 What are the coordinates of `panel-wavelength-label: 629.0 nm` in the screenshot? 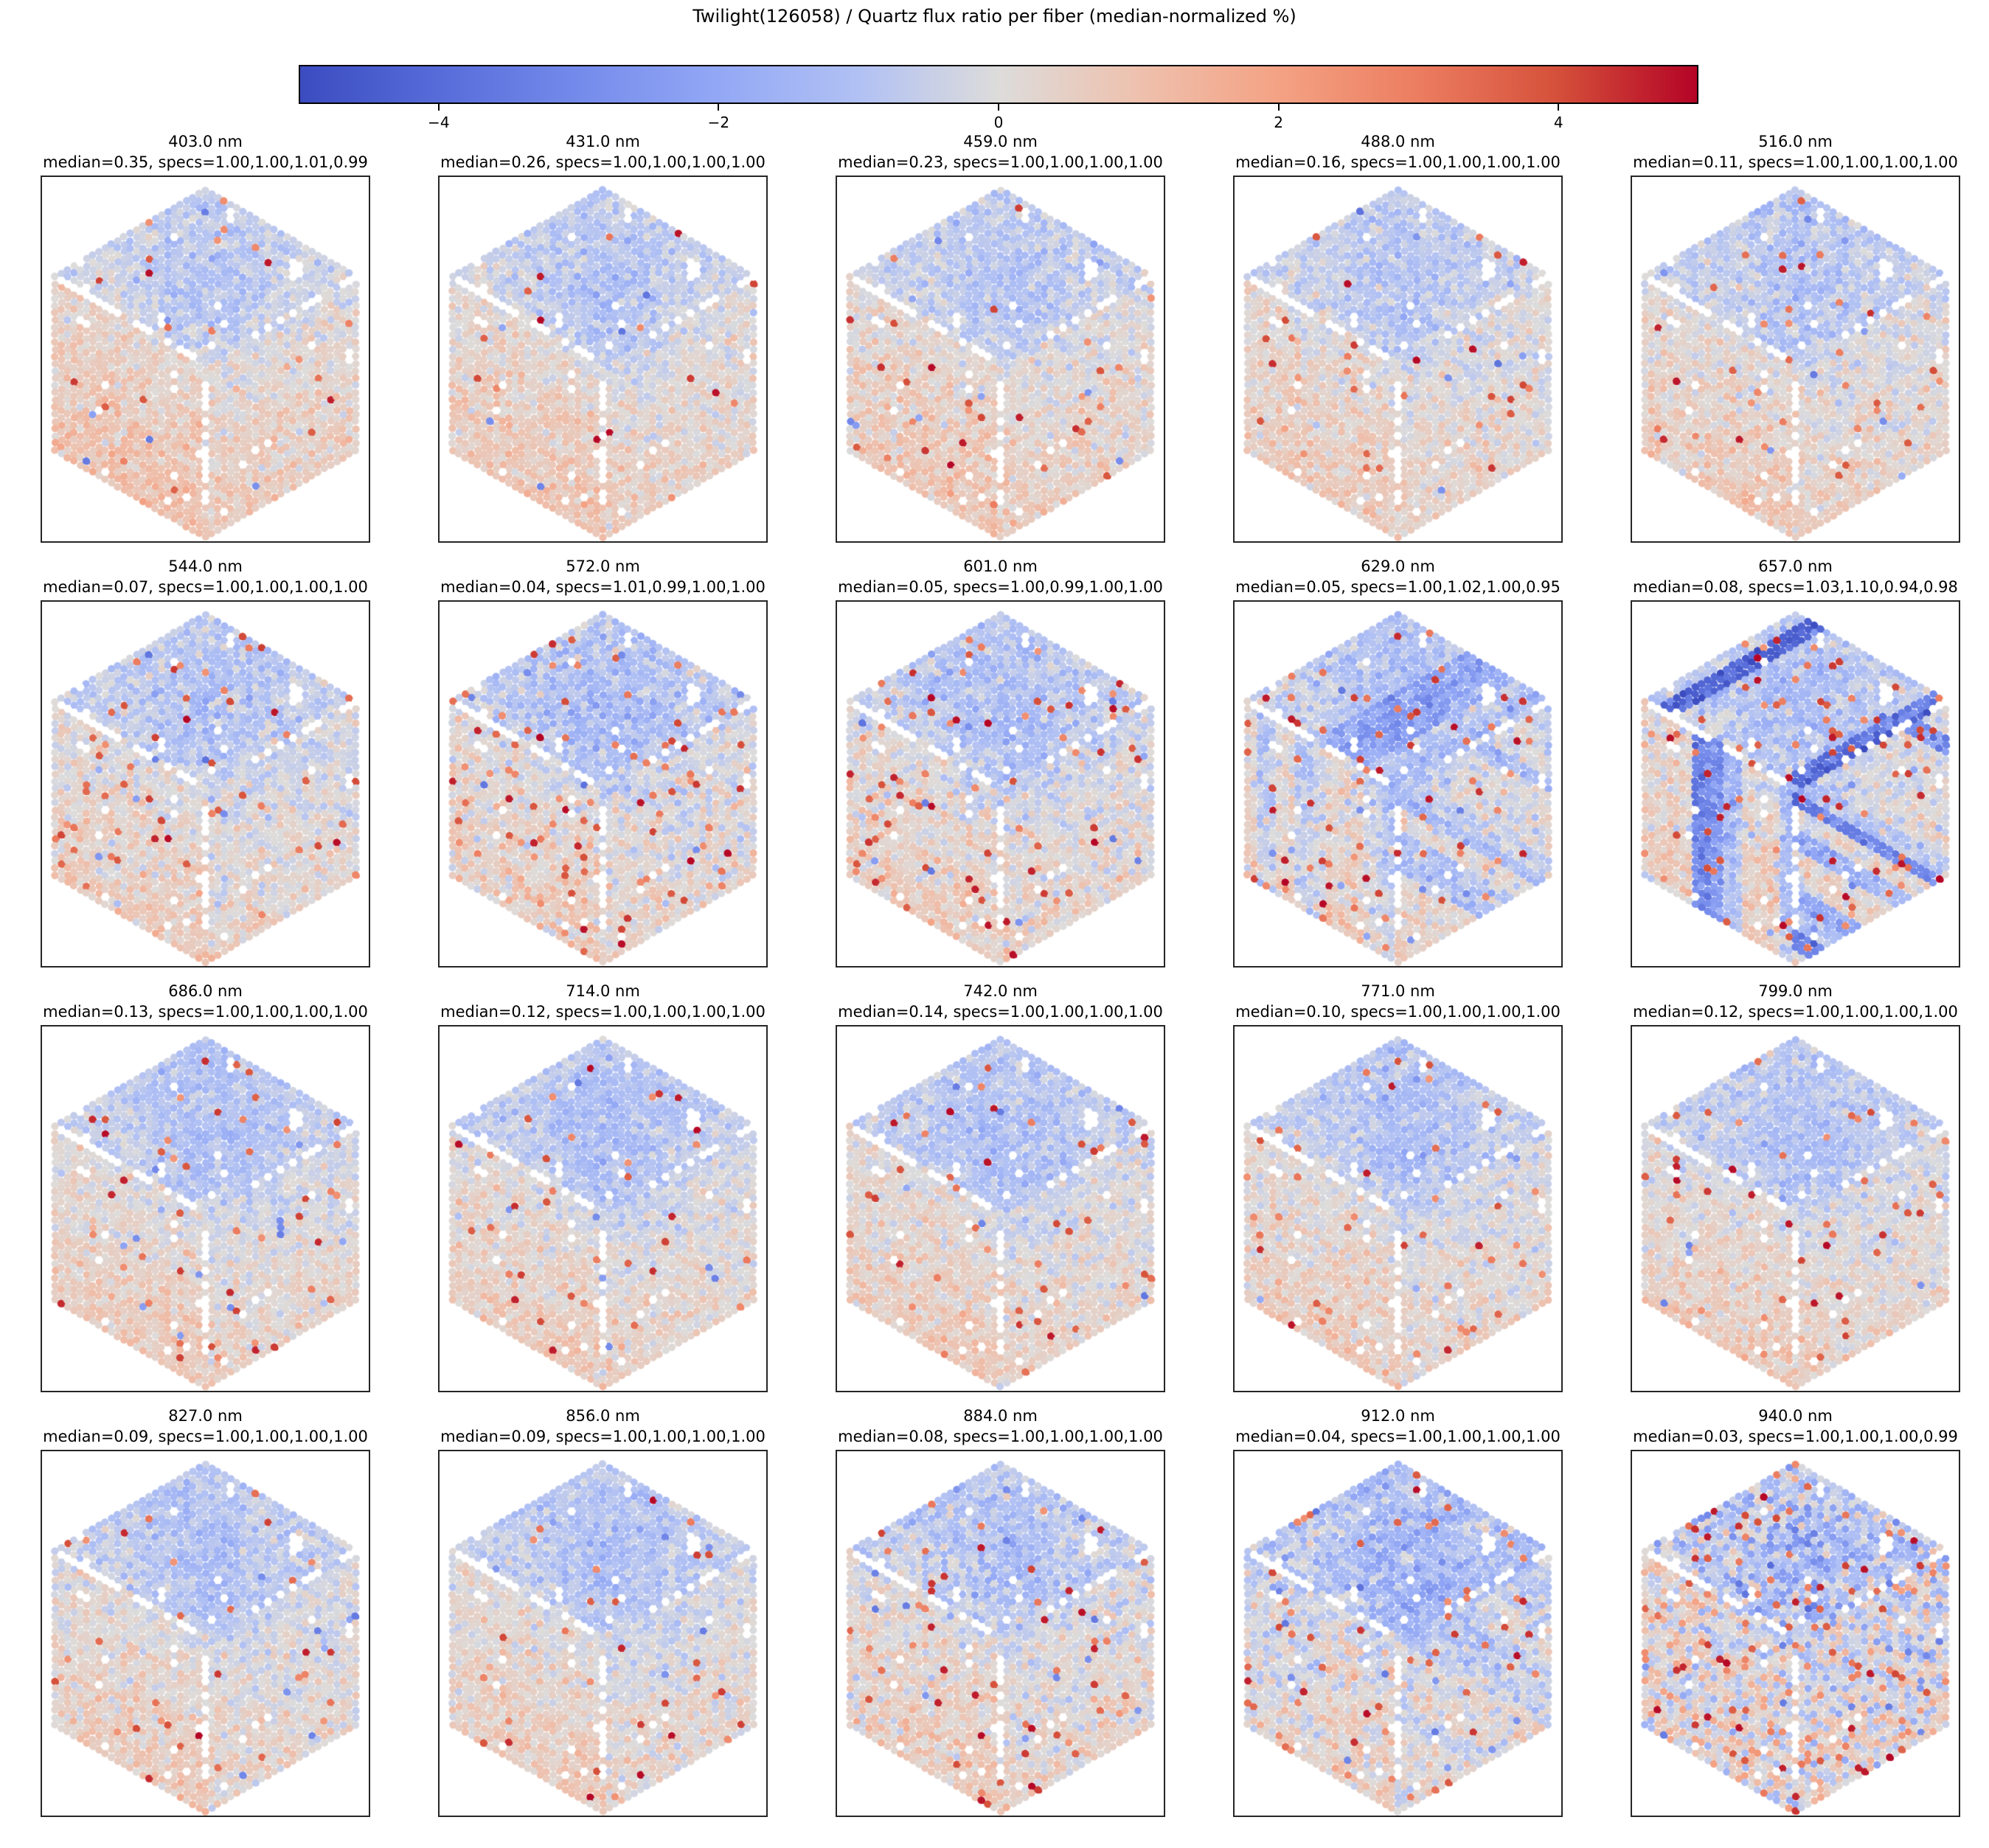 It's located at (1398, 566).